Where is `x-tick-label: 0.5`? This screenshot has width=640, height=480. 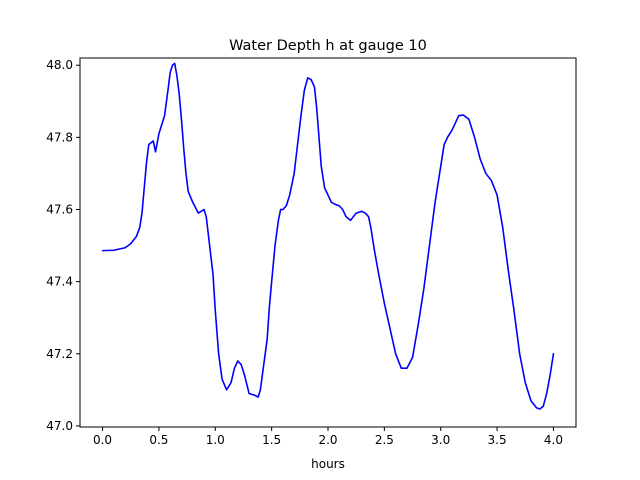 x-tick-label: 0.5 is located at coordinates (158, 440).